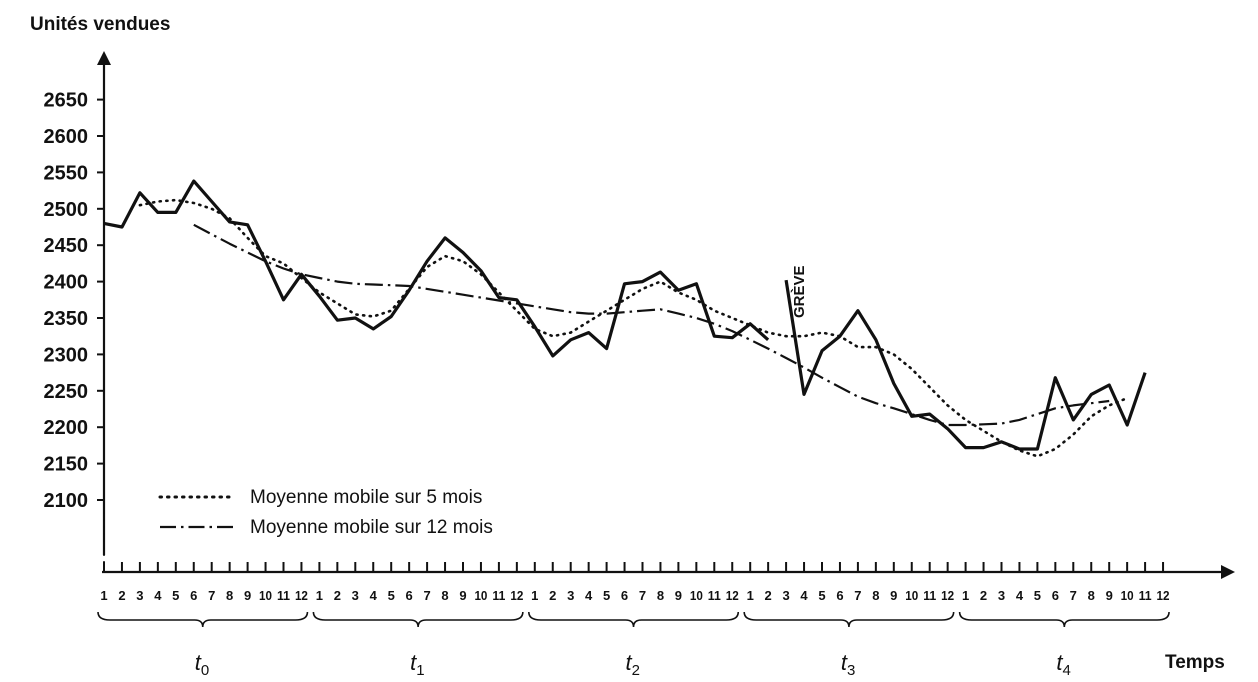  What do you see at coordinates (799, 291) in the screenshot?
I see `strike-annotation: GRÈVE` at bounding box center [799, 291].